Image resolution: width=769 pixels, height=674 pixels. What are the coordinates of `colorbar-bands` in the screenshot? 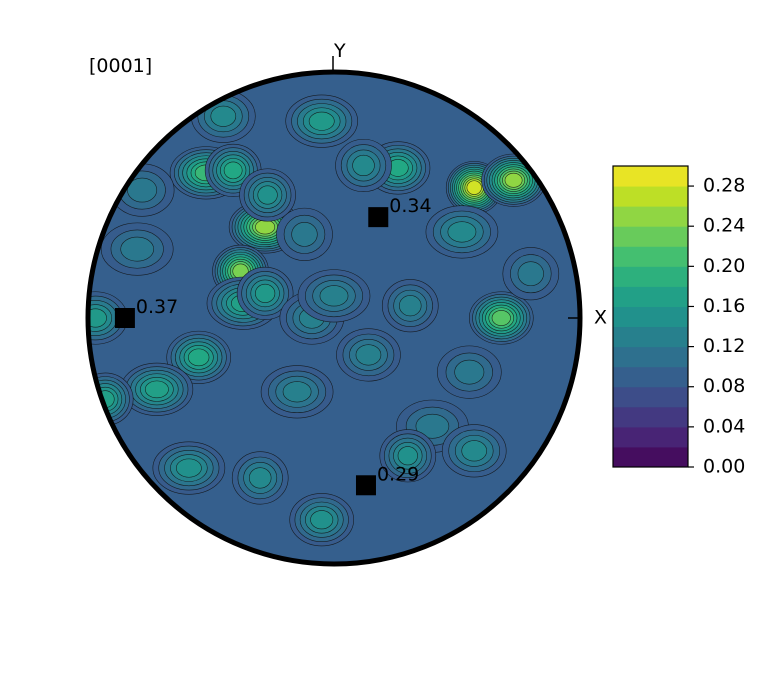 It's located at (650, 317).